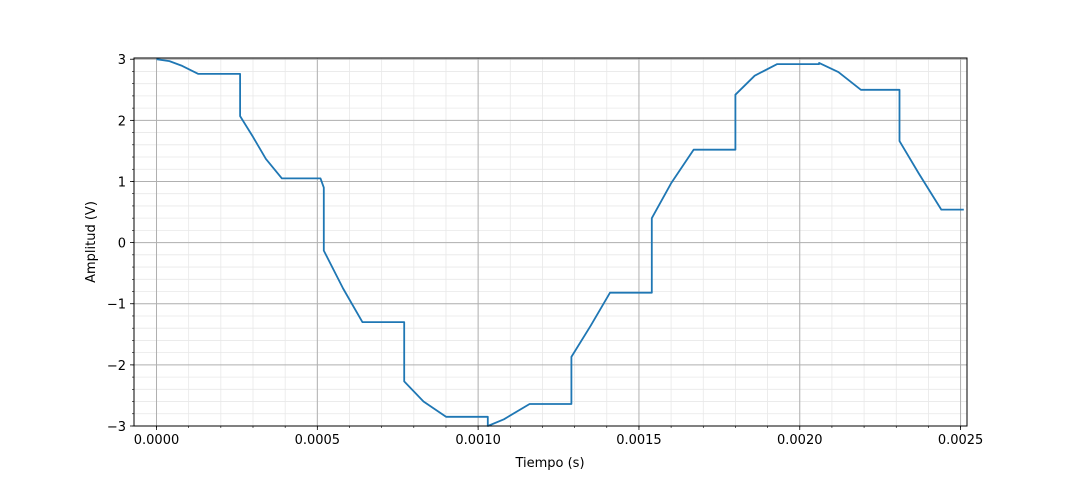 The image size is (1074, 480). Describe the element at coordinates (122, 182) in the screenshot. I see `y-tick-label: 1` at that location.